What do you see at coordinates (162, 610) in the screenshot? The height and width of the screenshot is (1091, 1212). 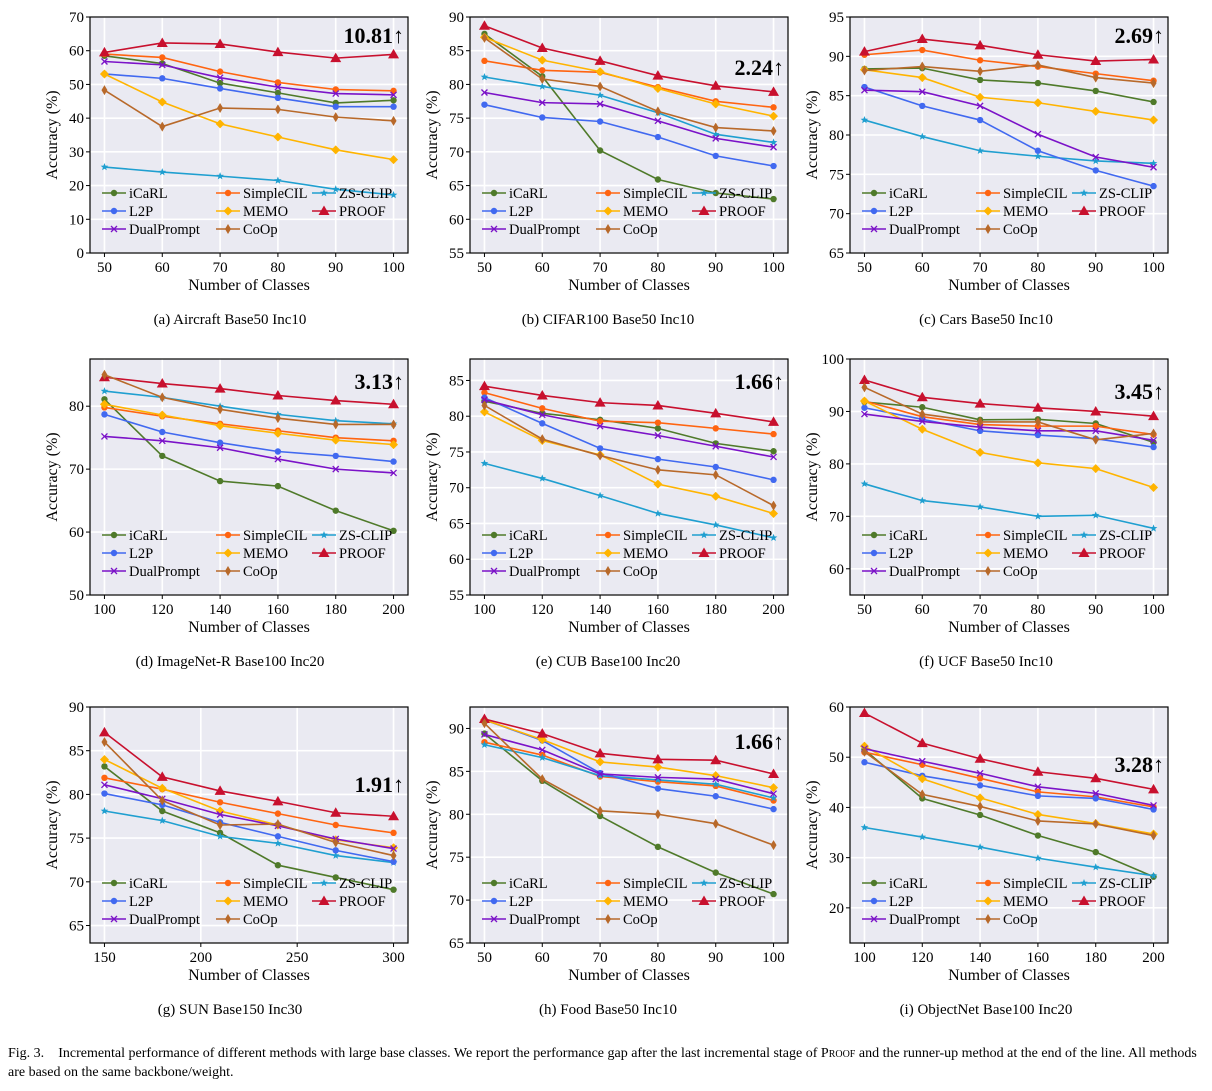 I see `x-tick-label: 120` at bounding box center [162, 610].